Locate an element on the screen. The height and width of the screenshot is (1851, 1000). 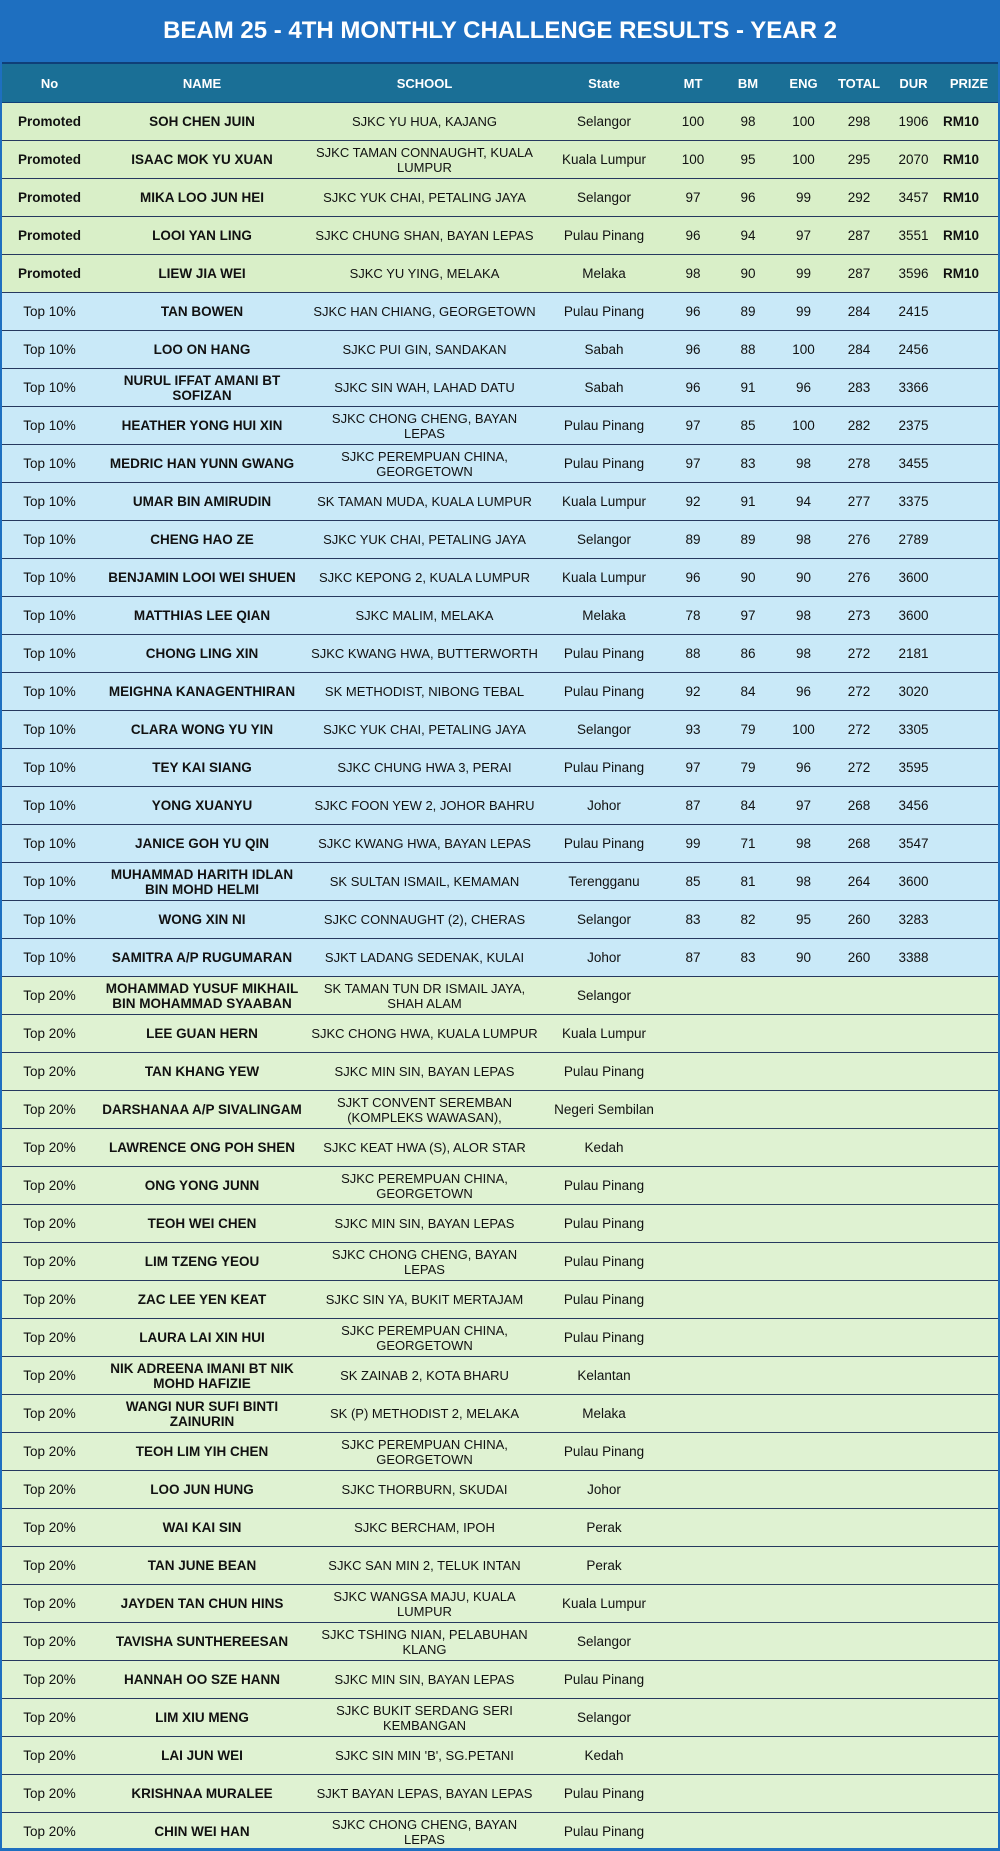
name-text: CHONG LING XIN is located at coordinates (202, 653).